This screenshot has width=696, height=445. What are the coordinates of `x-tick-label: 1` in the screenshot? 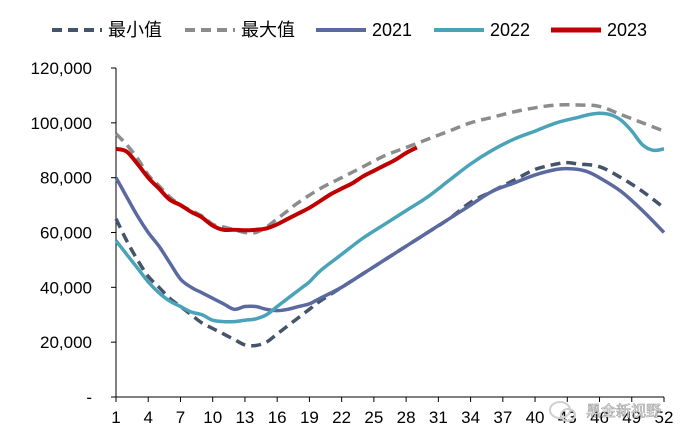 It's located at (115, 417).